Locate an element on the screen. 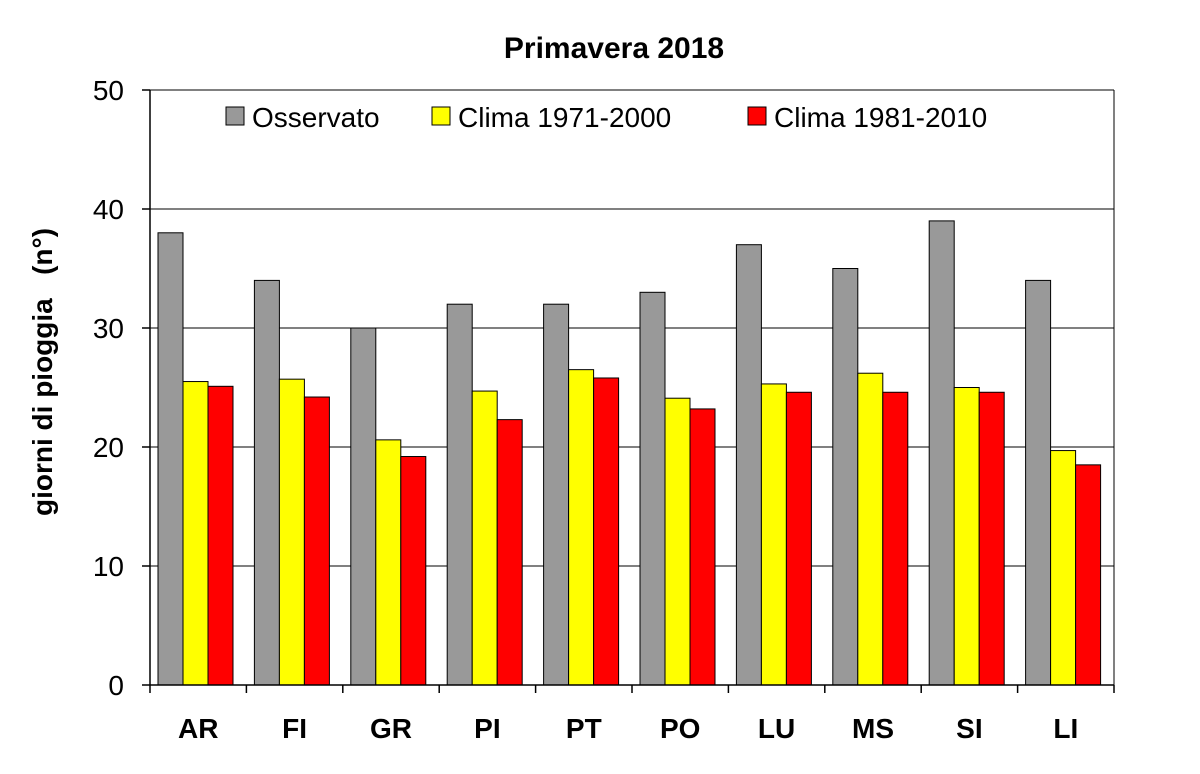  y-tick-label: 40 is located at coordinates (108, 209).